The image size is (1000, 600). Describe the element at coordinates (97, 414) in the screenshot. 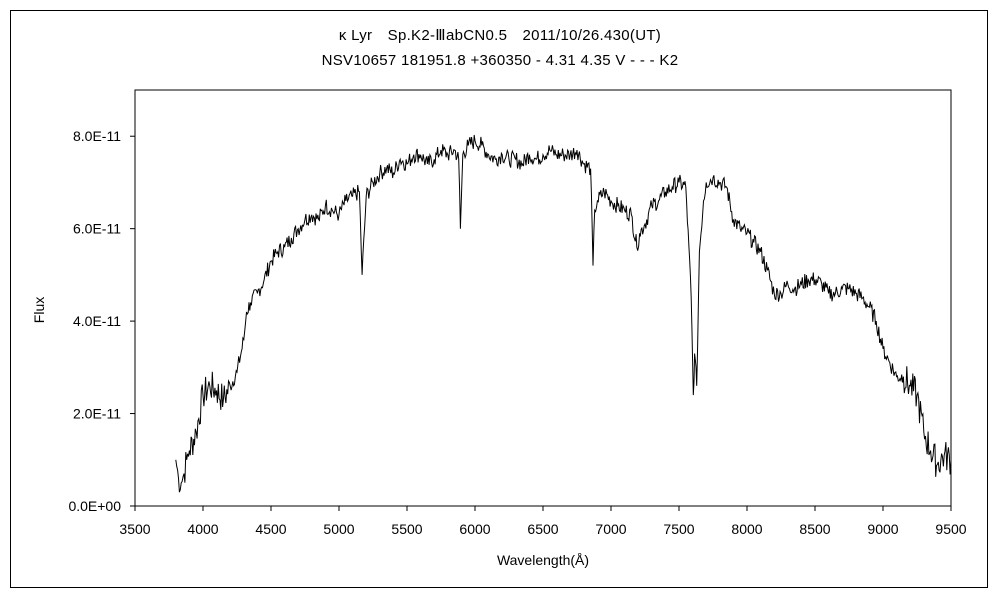

I see `y-tick-label: 2.0E-11` at that location.